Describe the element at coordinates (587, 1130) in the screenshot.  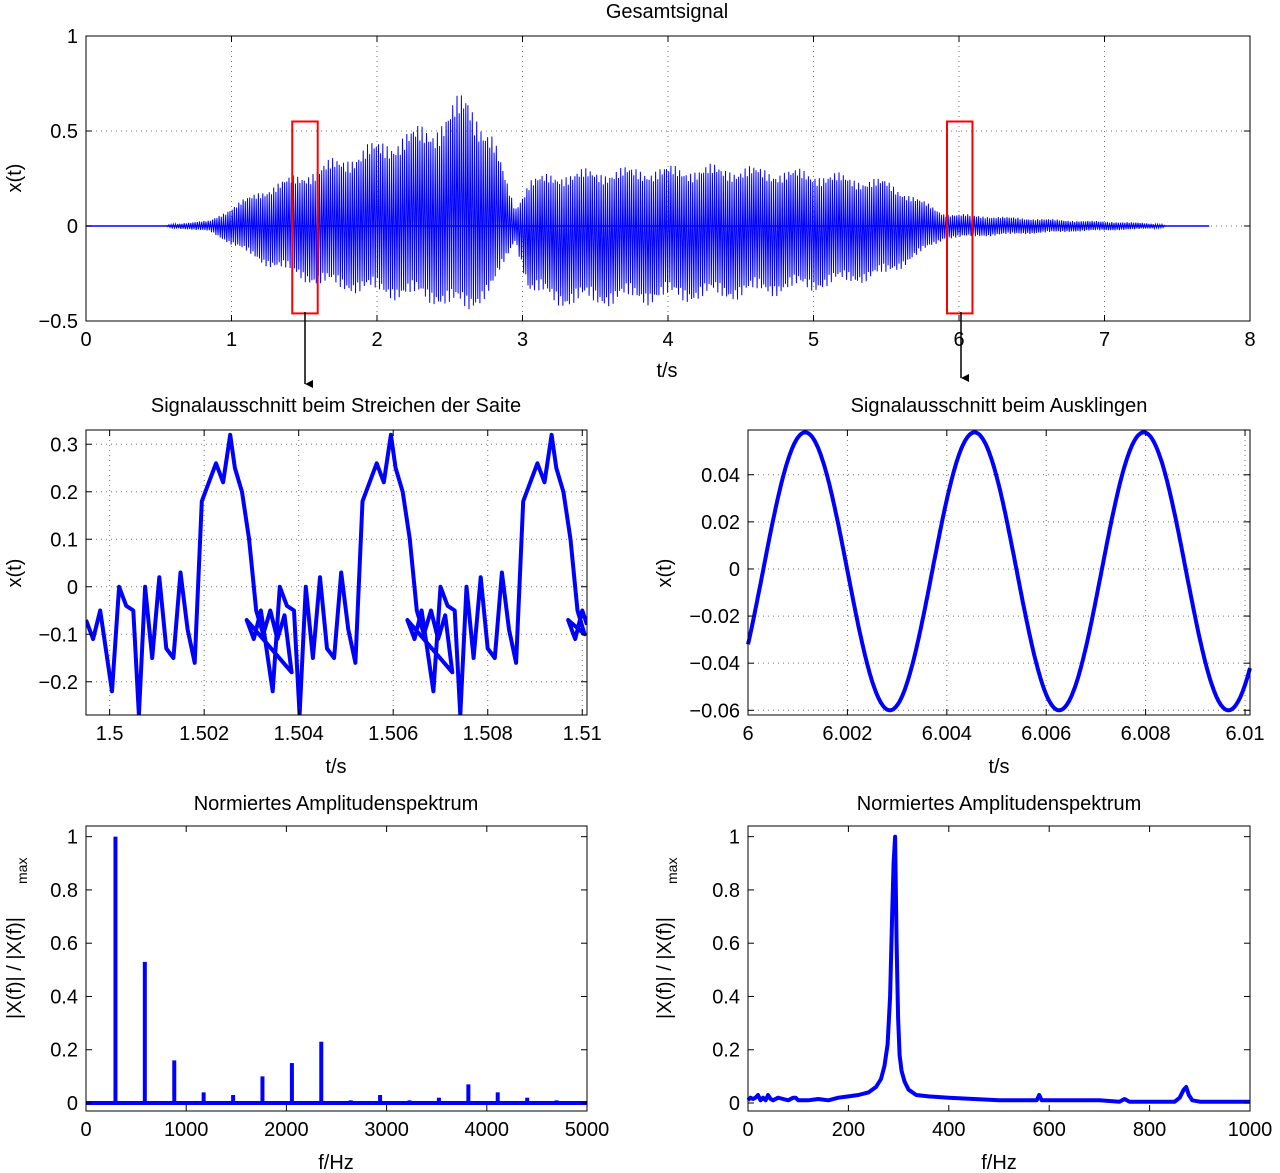
I see `x-tick-label: 5000` at that location.